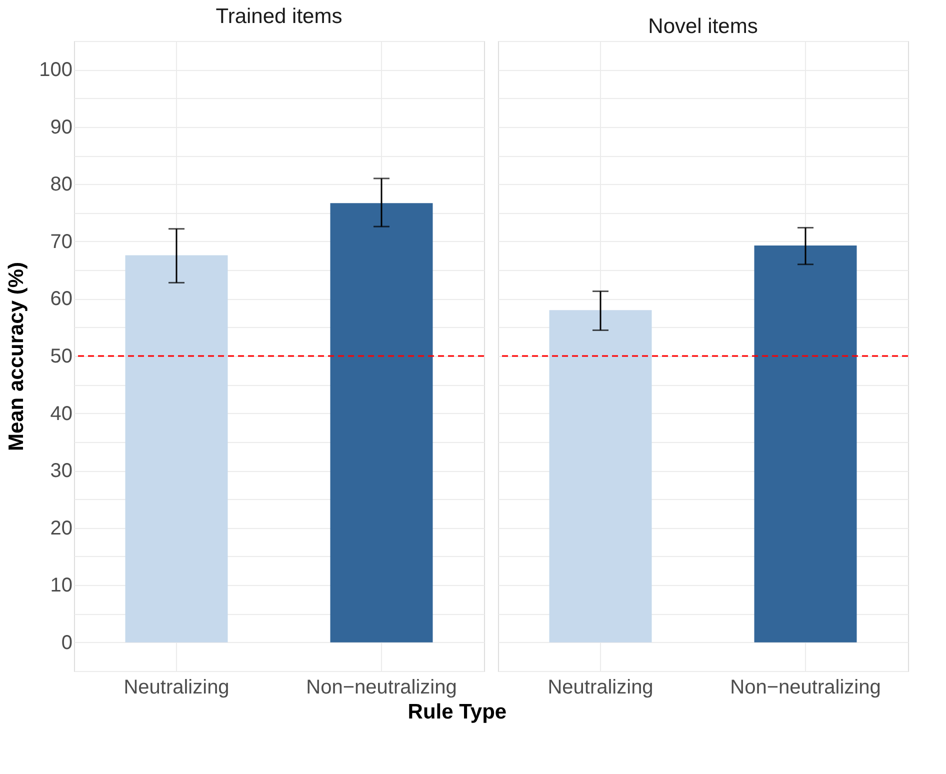 The width and height of the screenshot is (946, 774). What do you see at coordinates (61, 185) in the screenshot?
I see `y-tick-label: 80` at bounding box center [61, 185].